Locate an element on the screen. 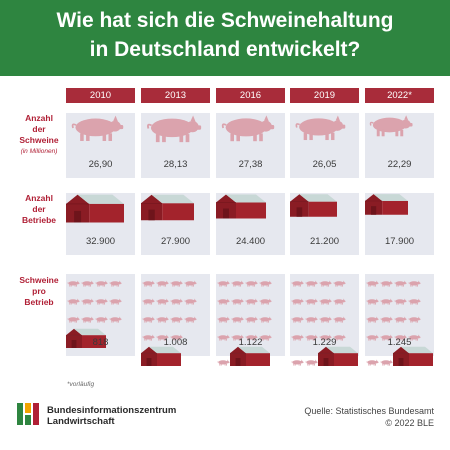 This screenshot has width=450, height=450. value-label: 21.200 is located at coordinates (324, 241).